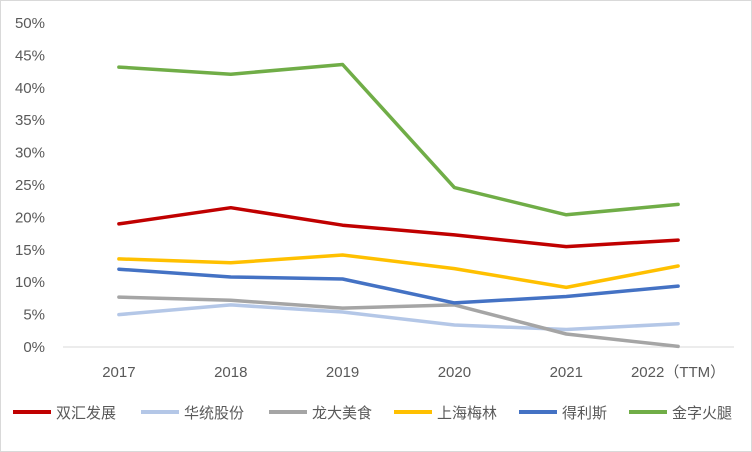  What do you see at coordinates (342, 372) in the screenshot?
I see `x-tick-label: 2019` at bounding box center [342, 372].